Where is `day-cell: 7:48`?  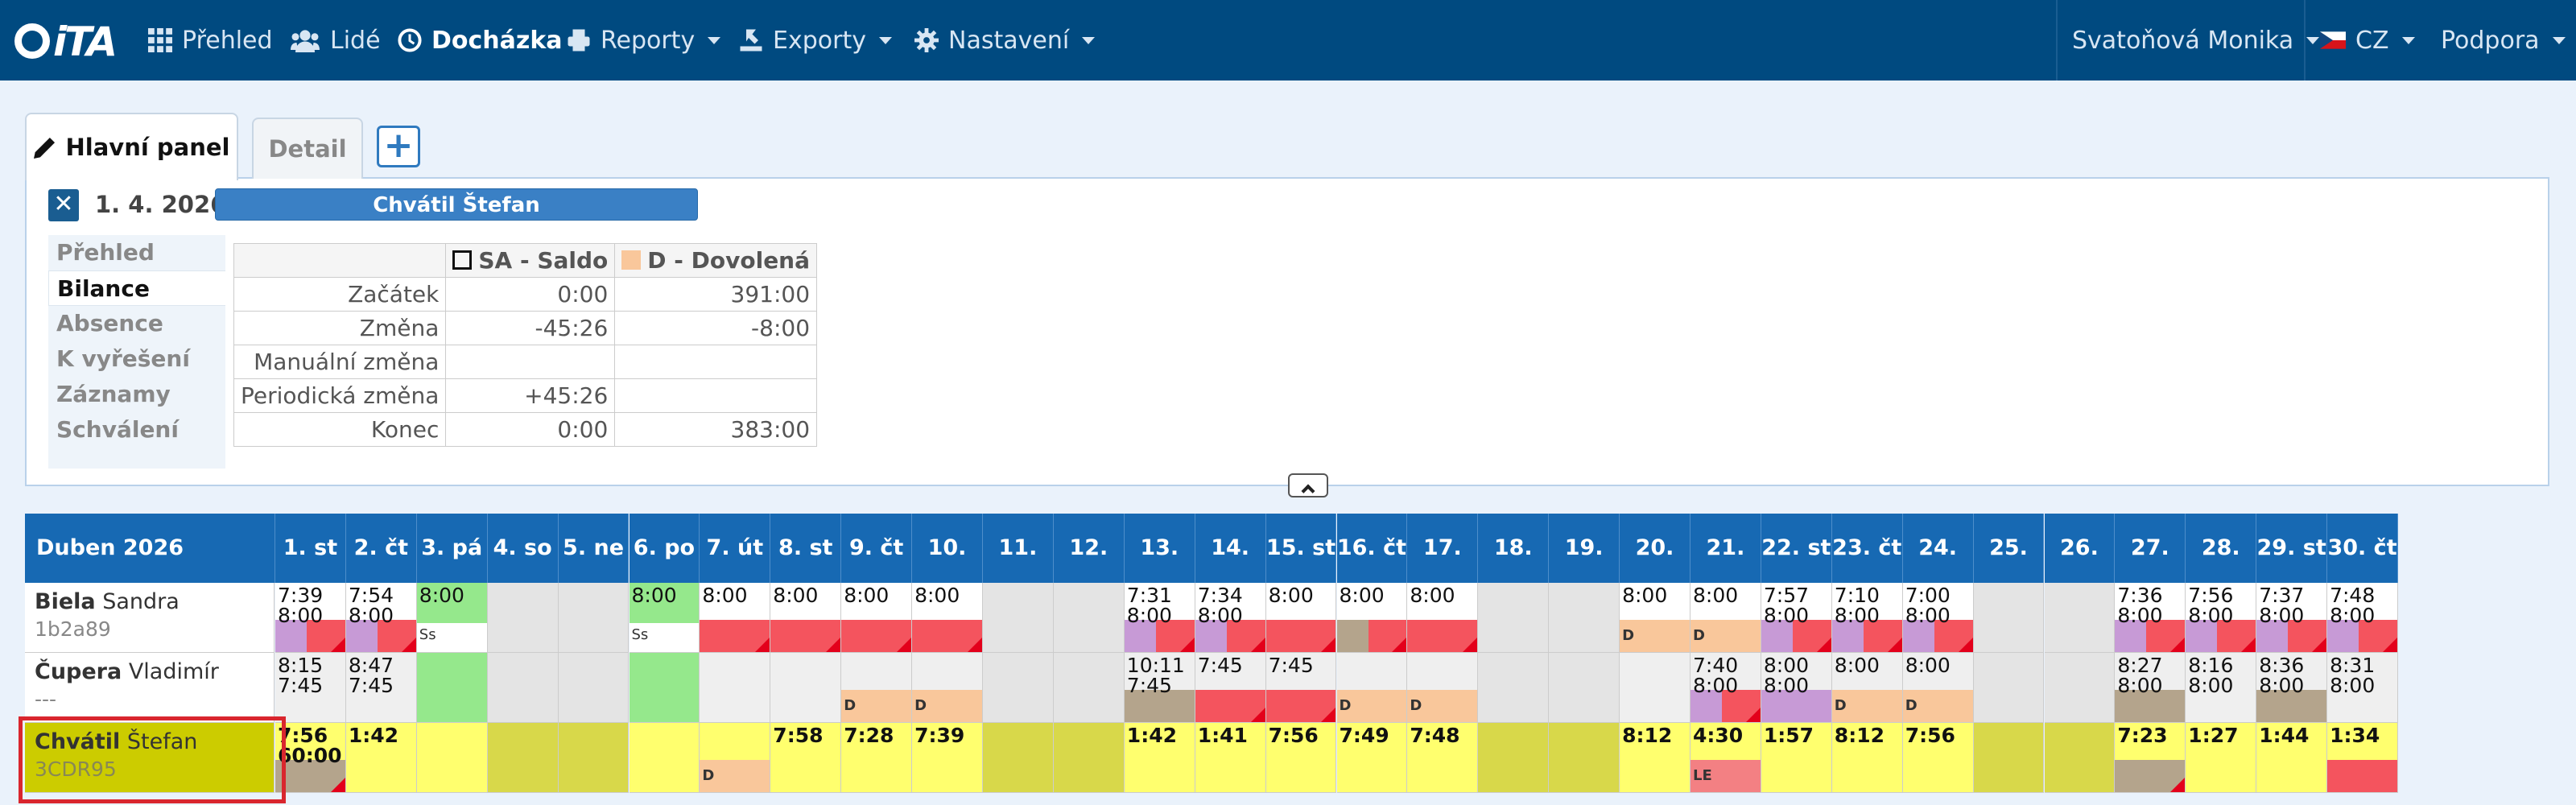
day-cell: 7:48 is located at coordinates (1443, 758).